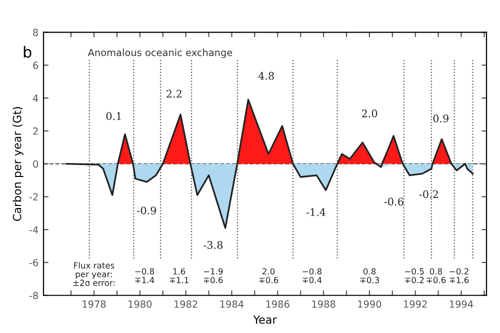  What do you see at coordinates (28, 52) in the screenshot?
I see `text: b` at bounding box center [28, 52].